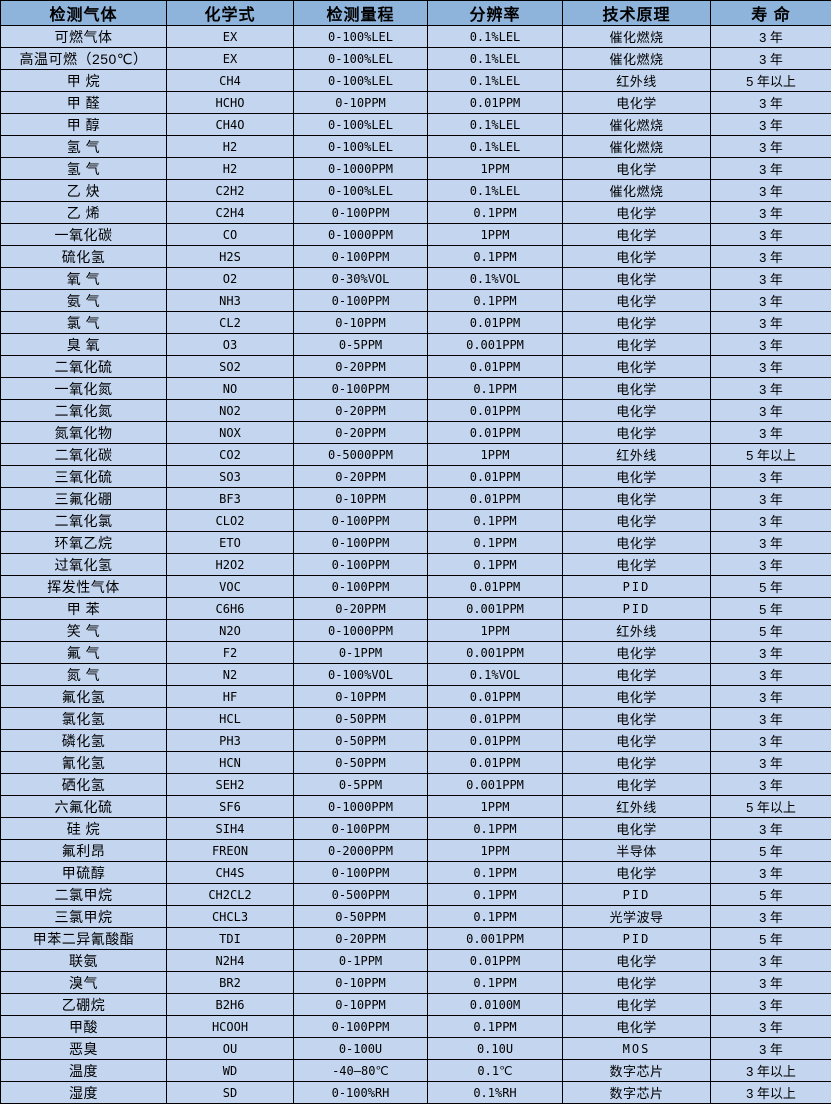 The width and height of the screenshot is (831, 1104). What do you see at coordinates (361, 1049) in the screenshot?
I see `cell-range: 0-100U` at bounding box center [361, 1049].